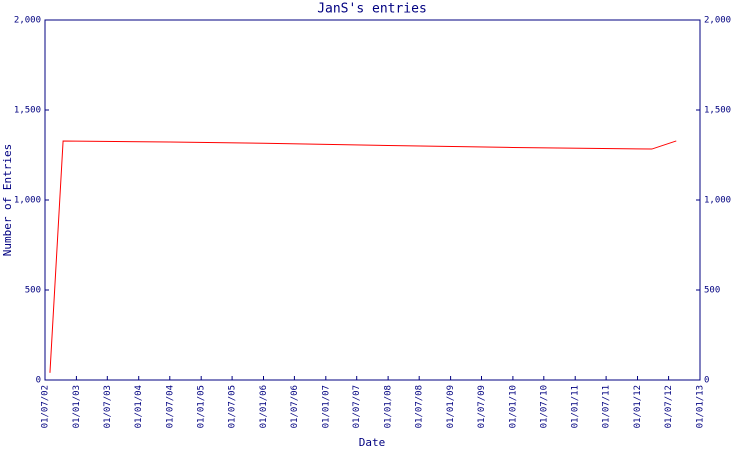  What do you see at coordinates (669, 406) in the screenshot?
I see `x-tick-label: 01/07/12` at bounding box center [669, 406].